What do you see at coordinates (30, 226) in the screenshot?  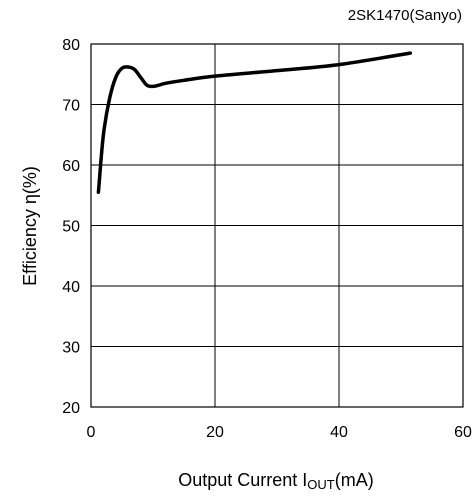 I see `y-axis-title: Efficiency η(%)` at bounding box center [30, 226].